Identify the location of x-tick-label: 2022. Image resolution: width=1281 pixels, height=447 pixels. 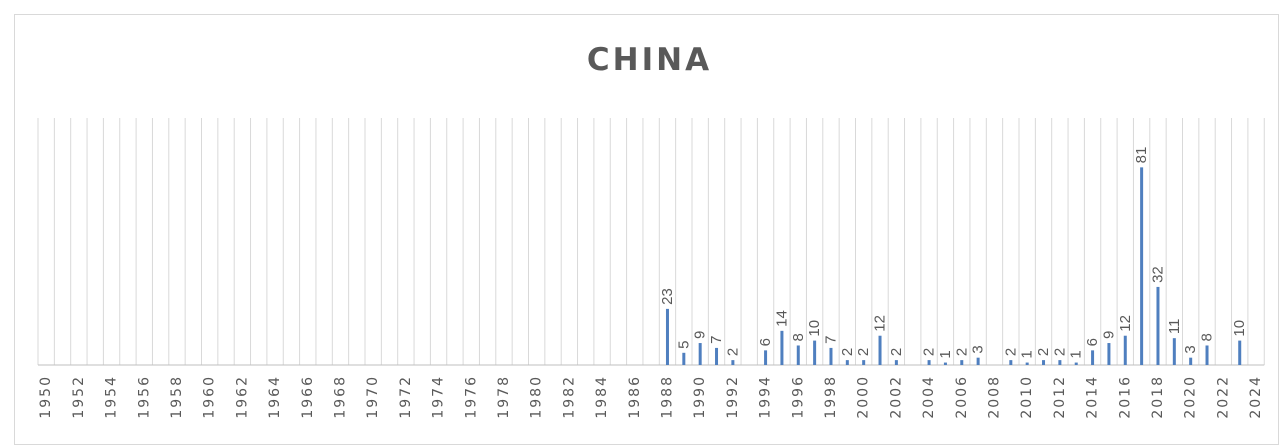
(1223, 397).